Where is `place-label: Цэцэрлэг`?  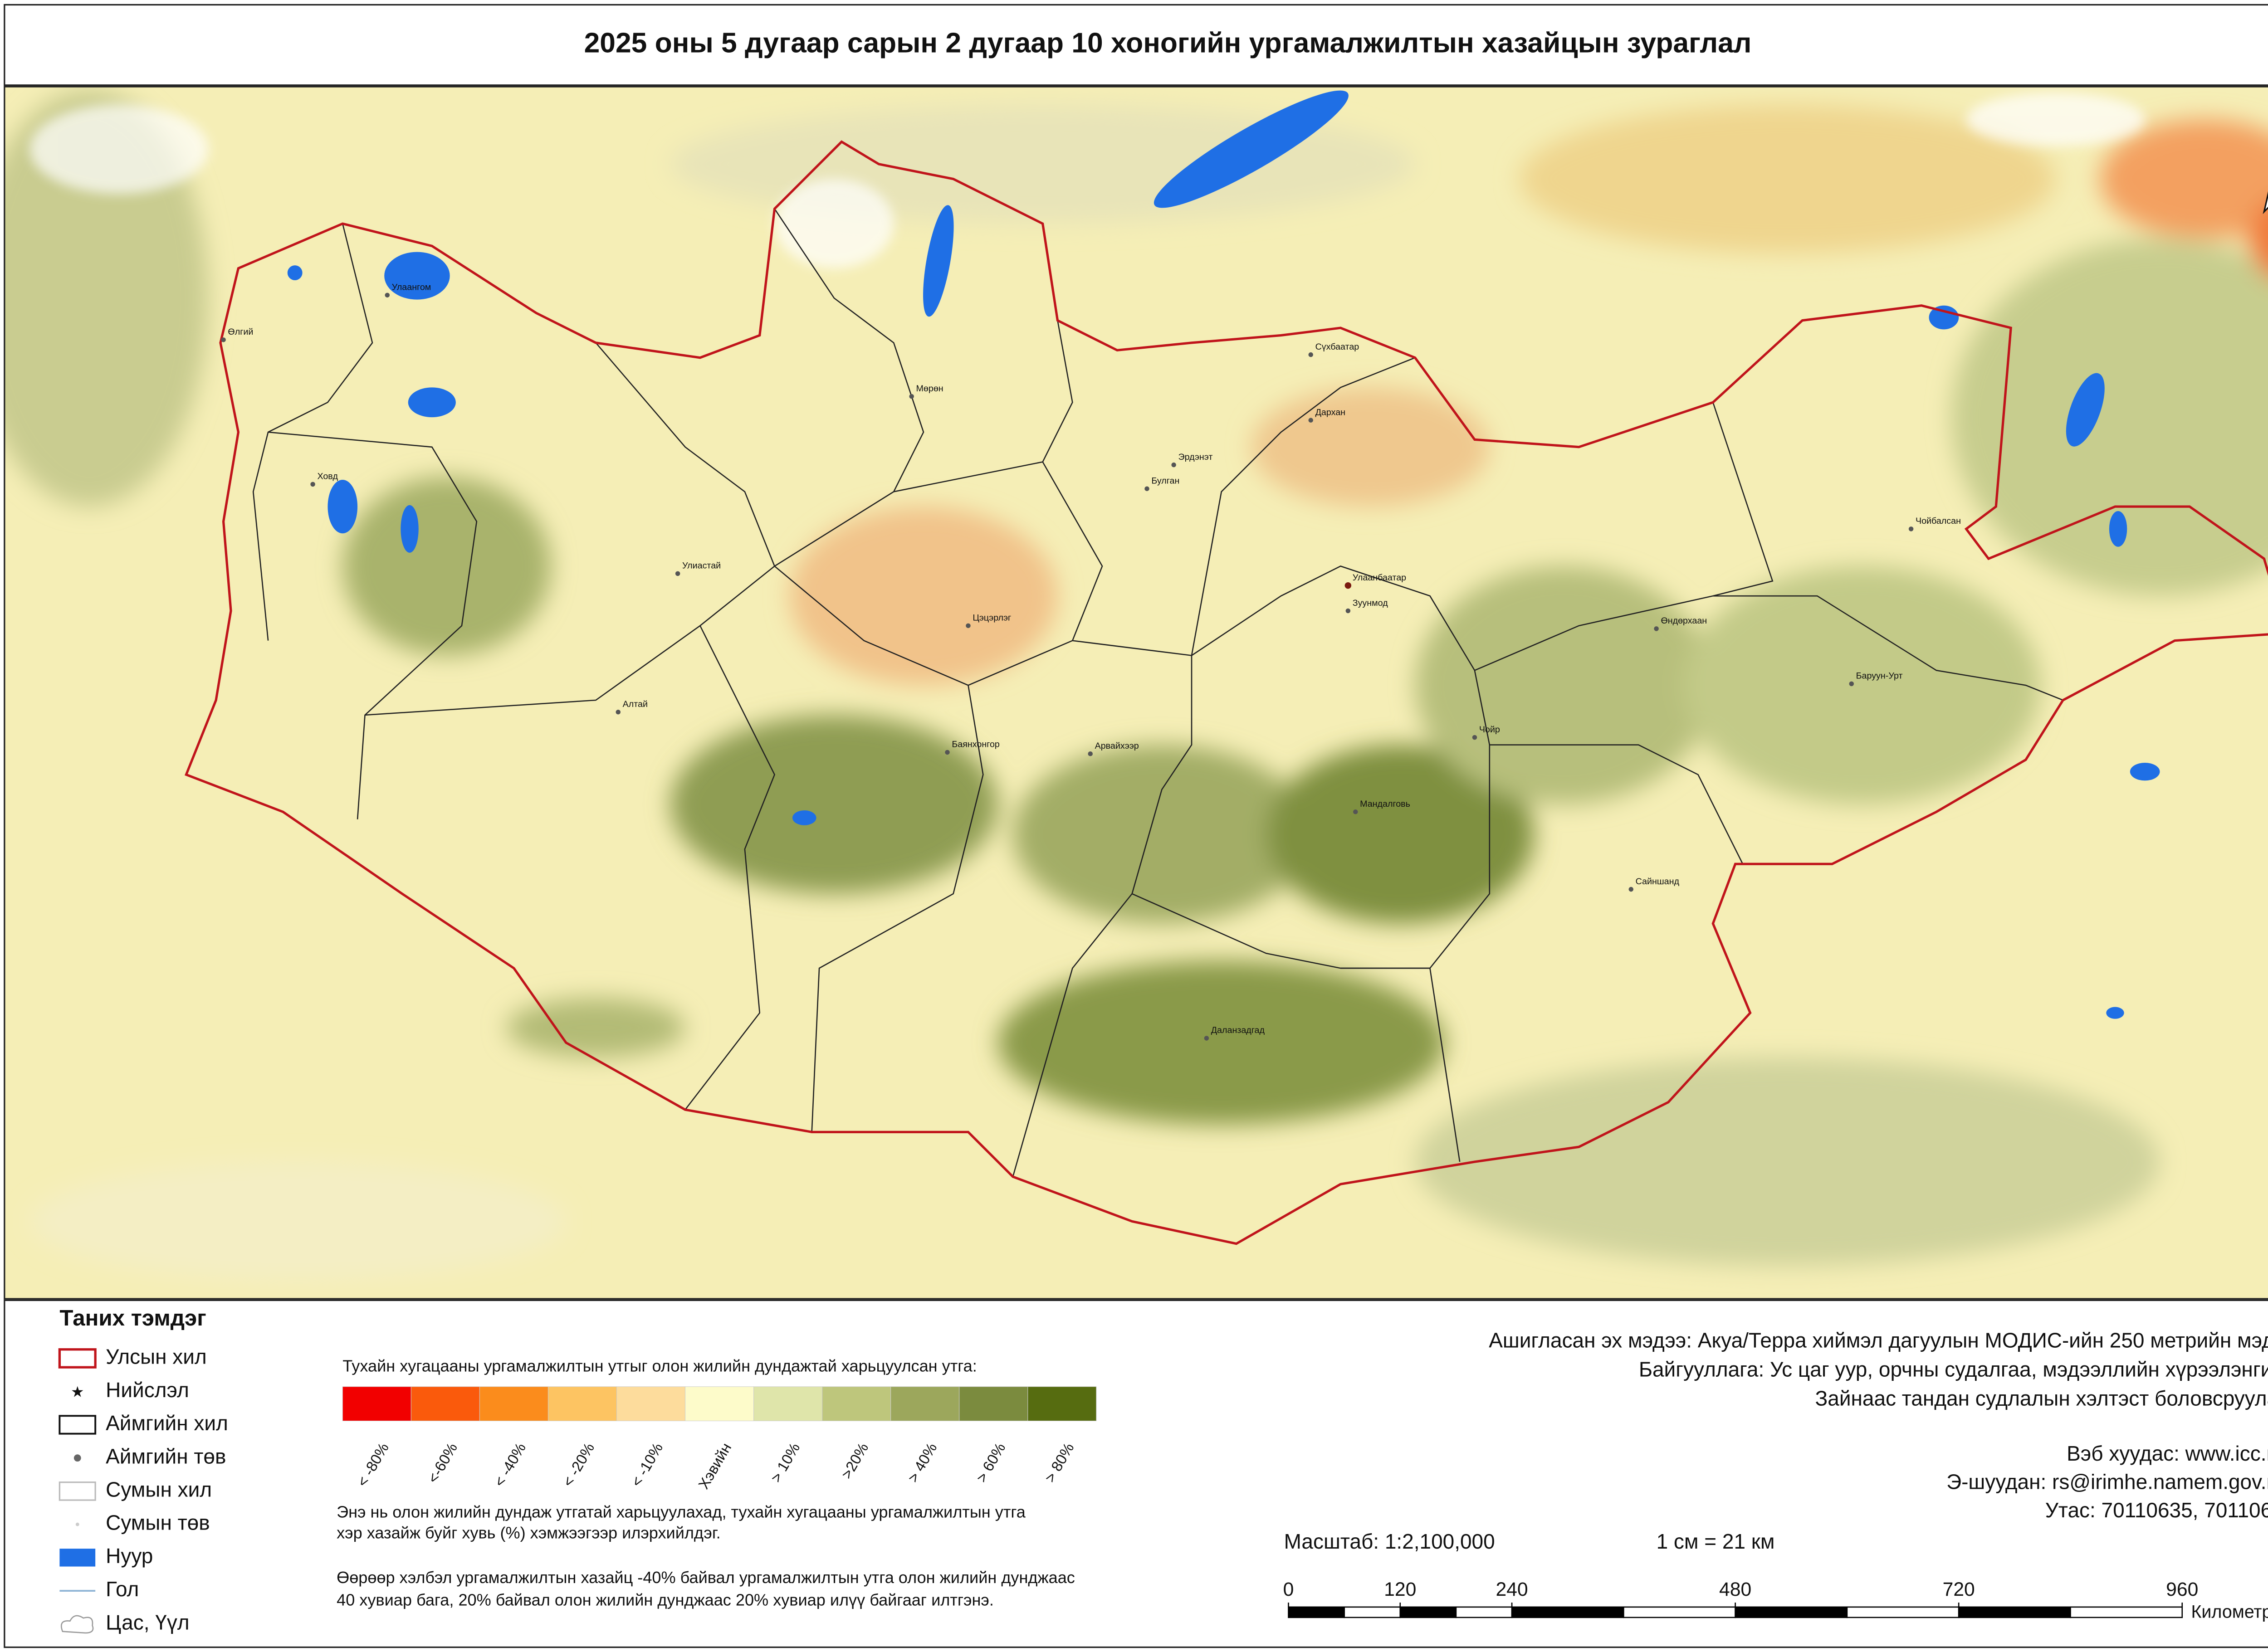
place-label: Цэцэрлэг is located at coordinates (992, 618).